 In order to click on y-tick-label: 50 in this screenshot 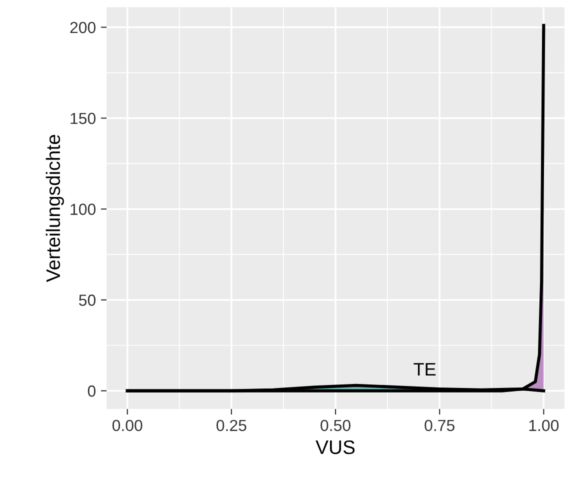, I will do `click(87, 300)`.